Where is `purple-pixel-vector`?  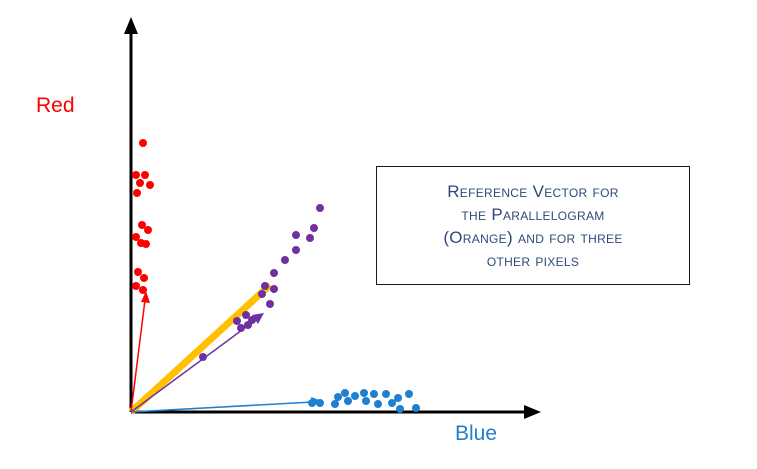
purple-pixel-vector is located at coordinates (197, 363).